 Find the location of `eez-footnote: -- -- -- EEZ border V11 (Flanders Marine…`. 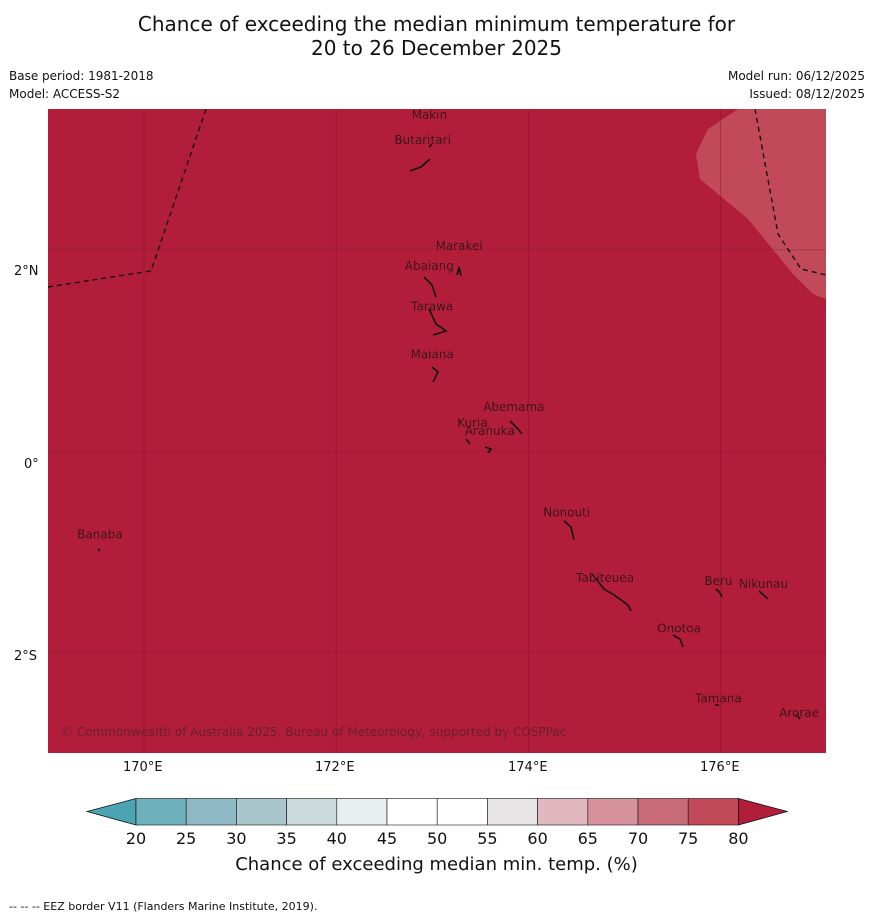

eez-footnote: -- -- -- EEZ border V11 (Flanders Marine… is located at coordinates (163, 906).